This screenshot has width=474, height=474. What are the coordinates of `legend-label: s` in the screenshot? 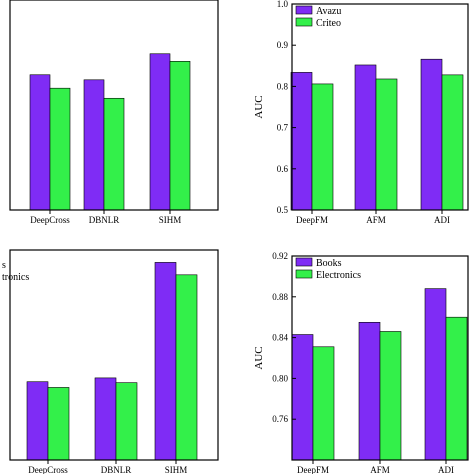 It's located at (4, 265).